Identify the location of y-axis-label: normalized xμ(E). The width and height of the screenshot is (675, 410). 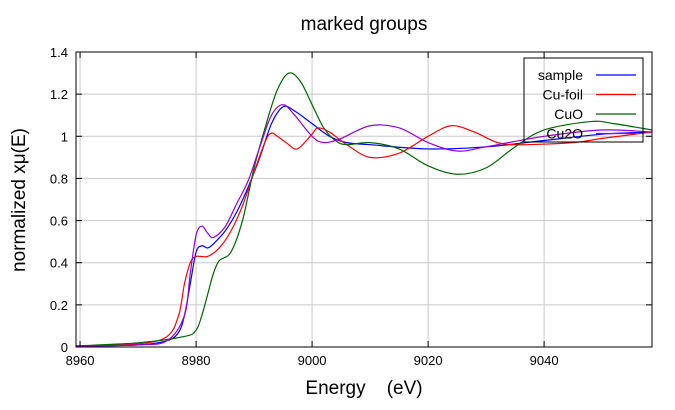
(19, 200).